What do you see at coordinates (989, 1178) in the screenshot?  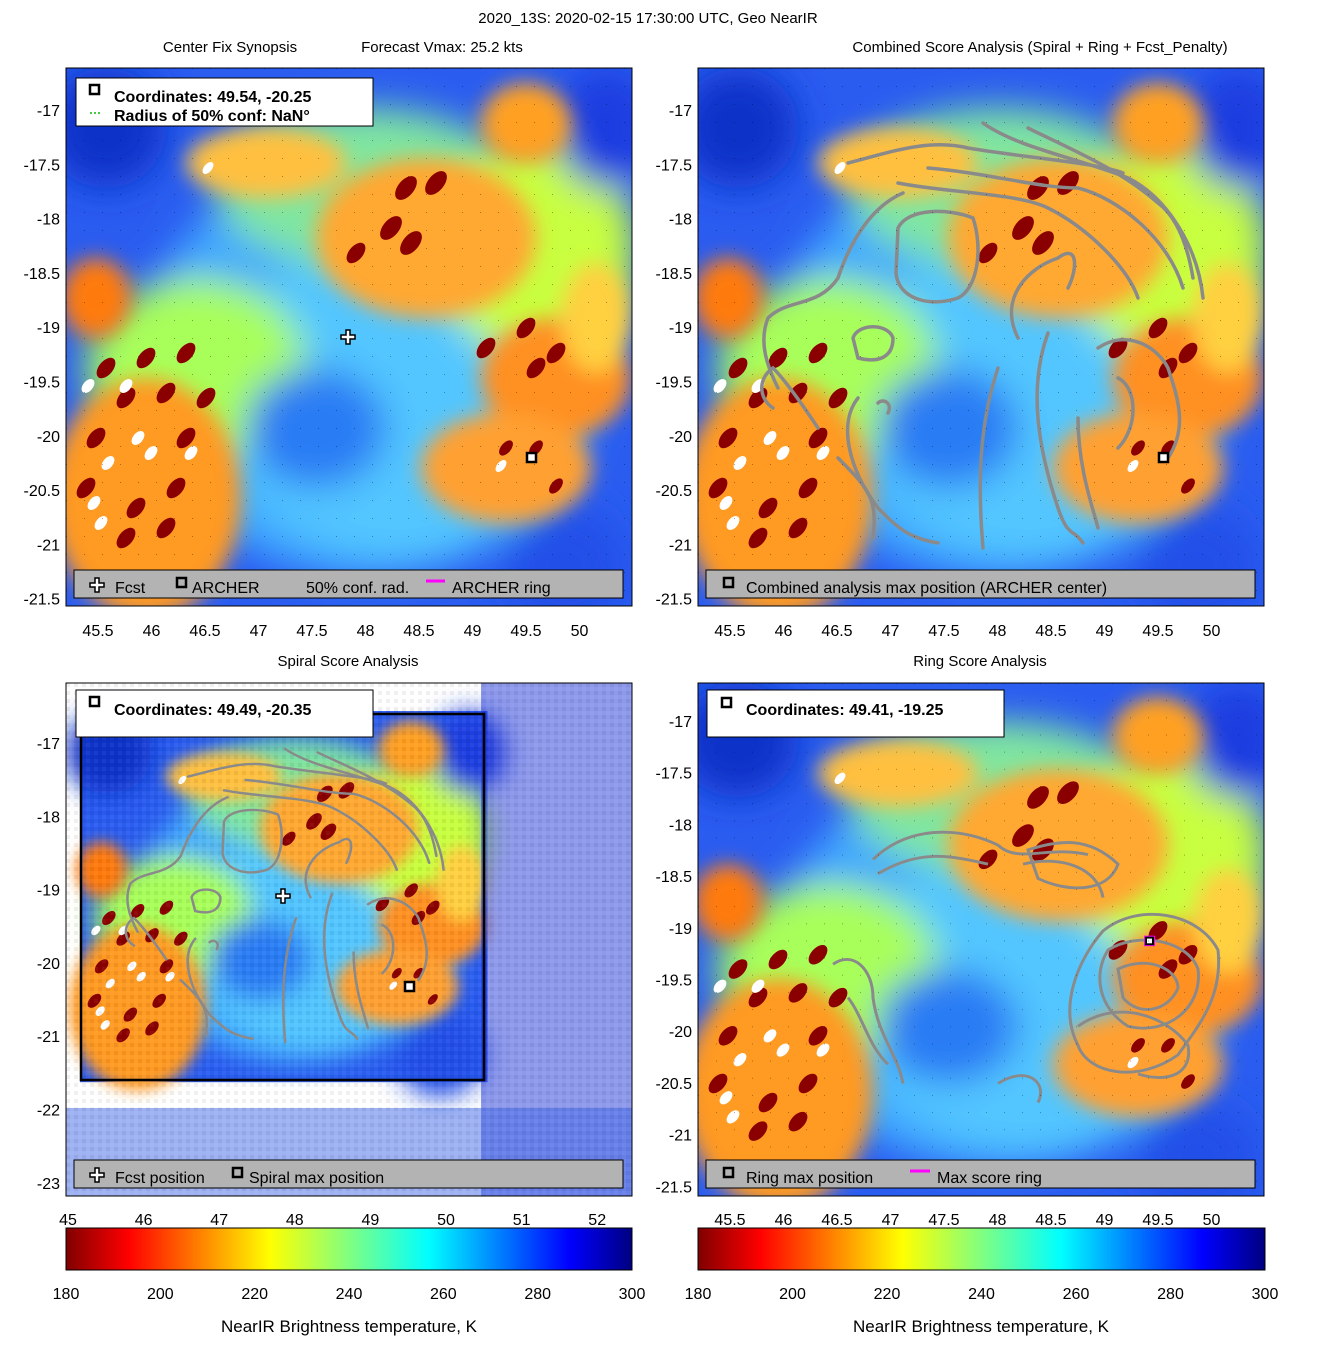 I see `legend-max-score-ring: Max score ring` at bounding box center [989, 1178].